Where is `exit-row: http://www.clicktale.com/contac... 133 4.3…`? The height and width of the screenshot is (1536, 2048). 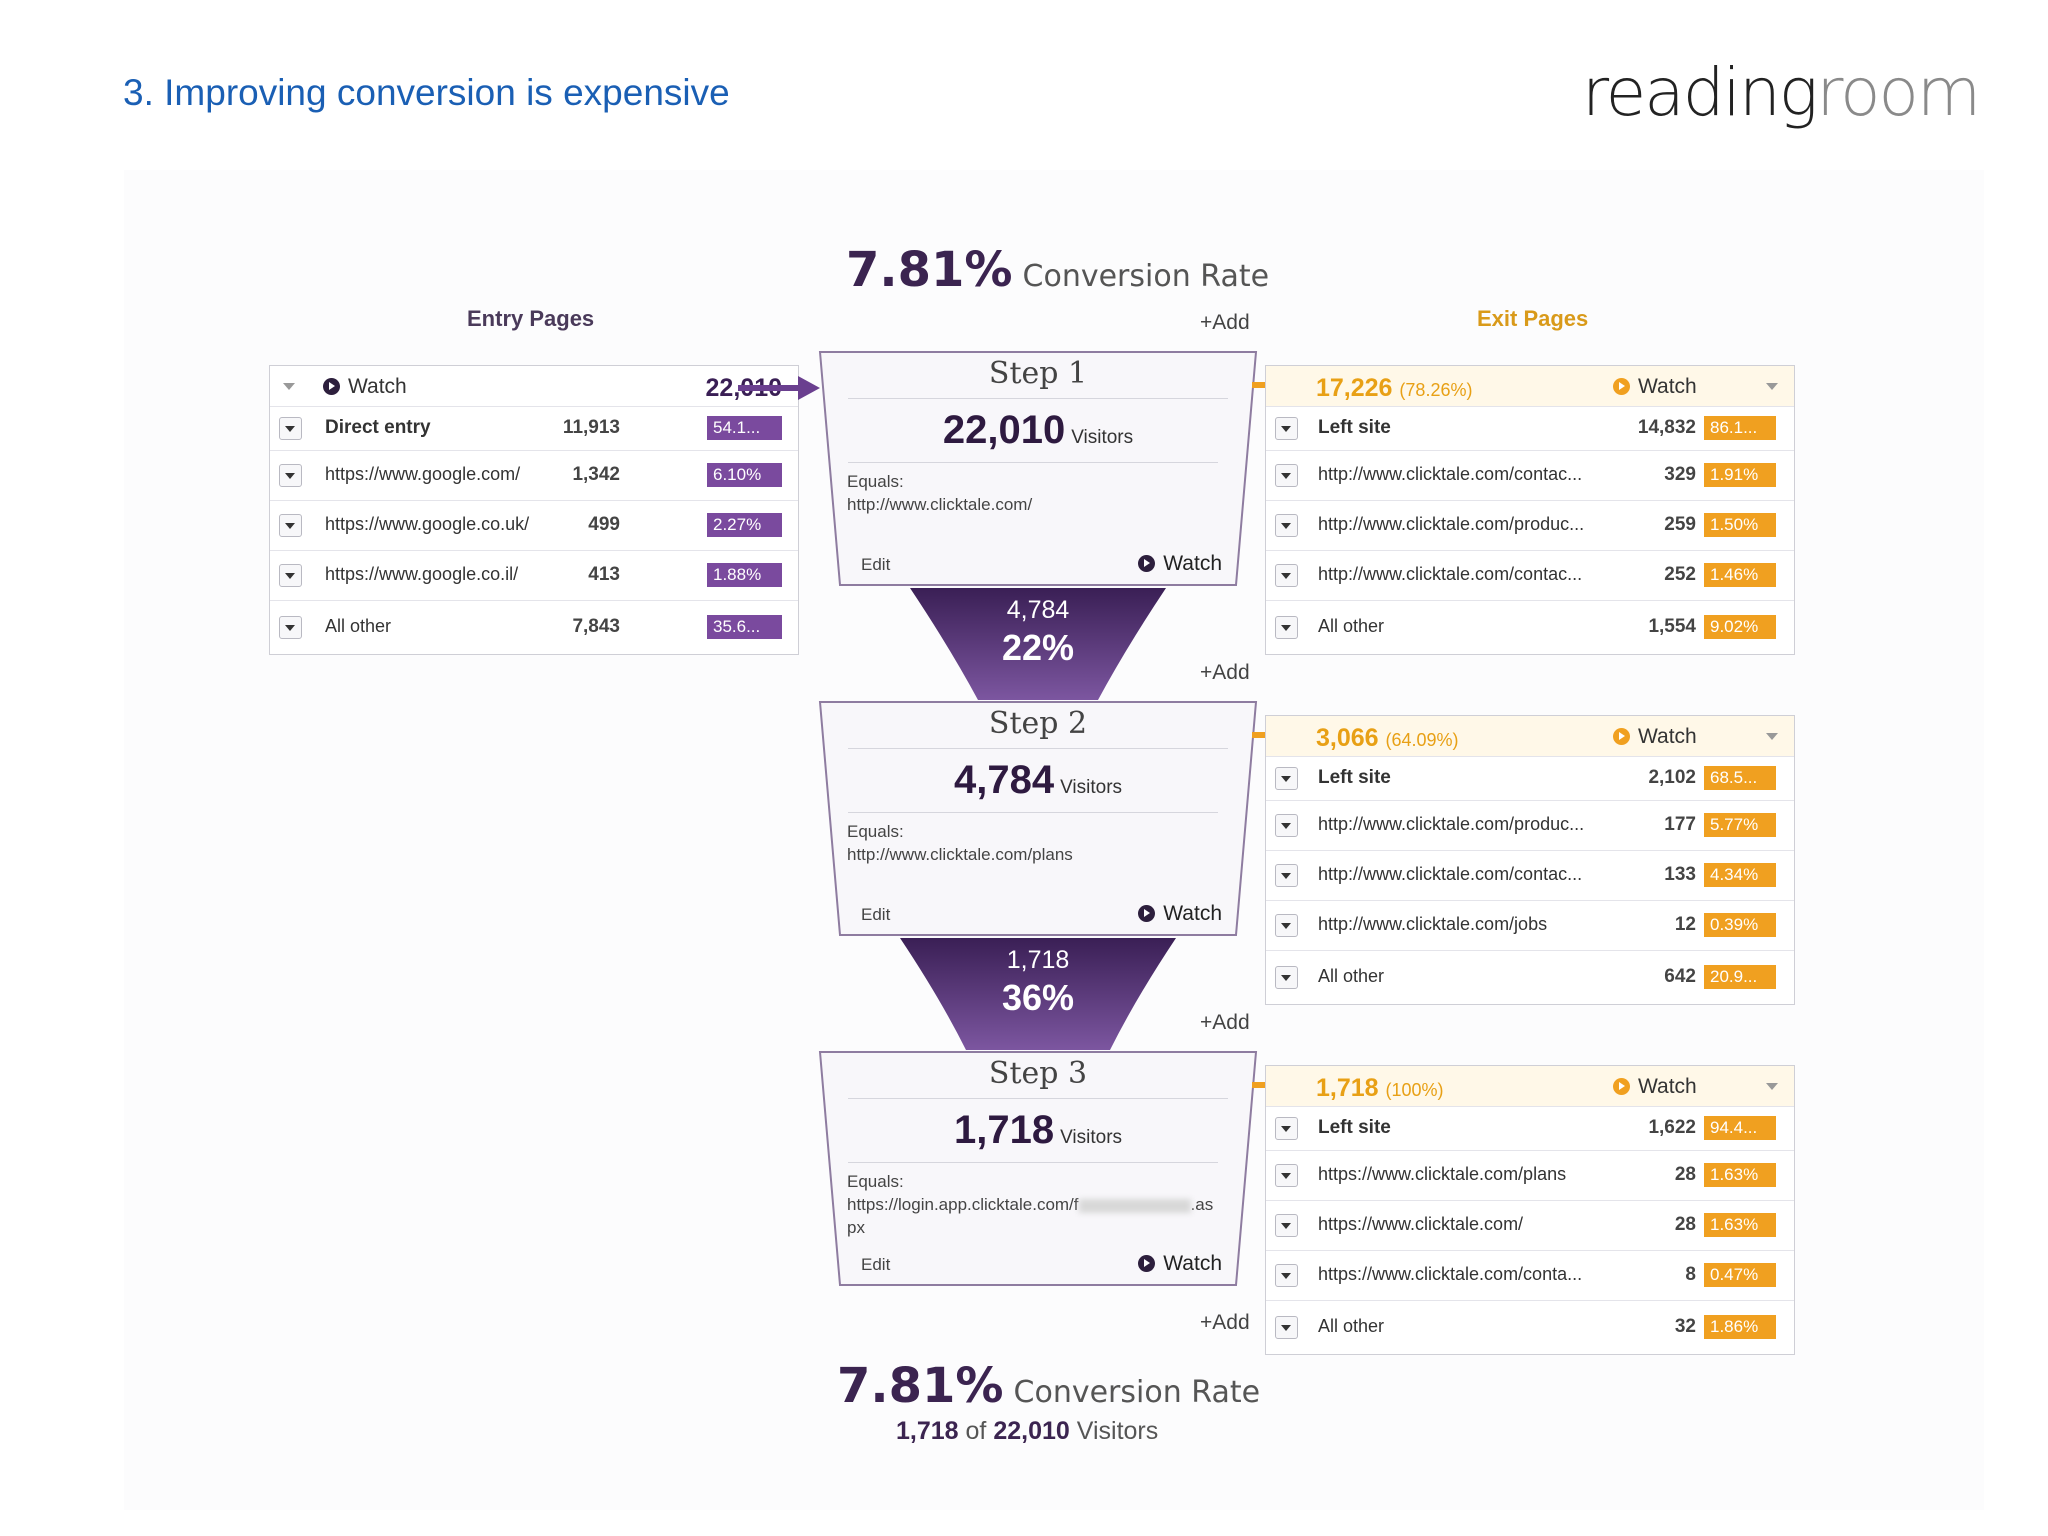
exit-row: http://www.clicktale.com/contac... 133 4.3… is located at coordinates (1530, 875).